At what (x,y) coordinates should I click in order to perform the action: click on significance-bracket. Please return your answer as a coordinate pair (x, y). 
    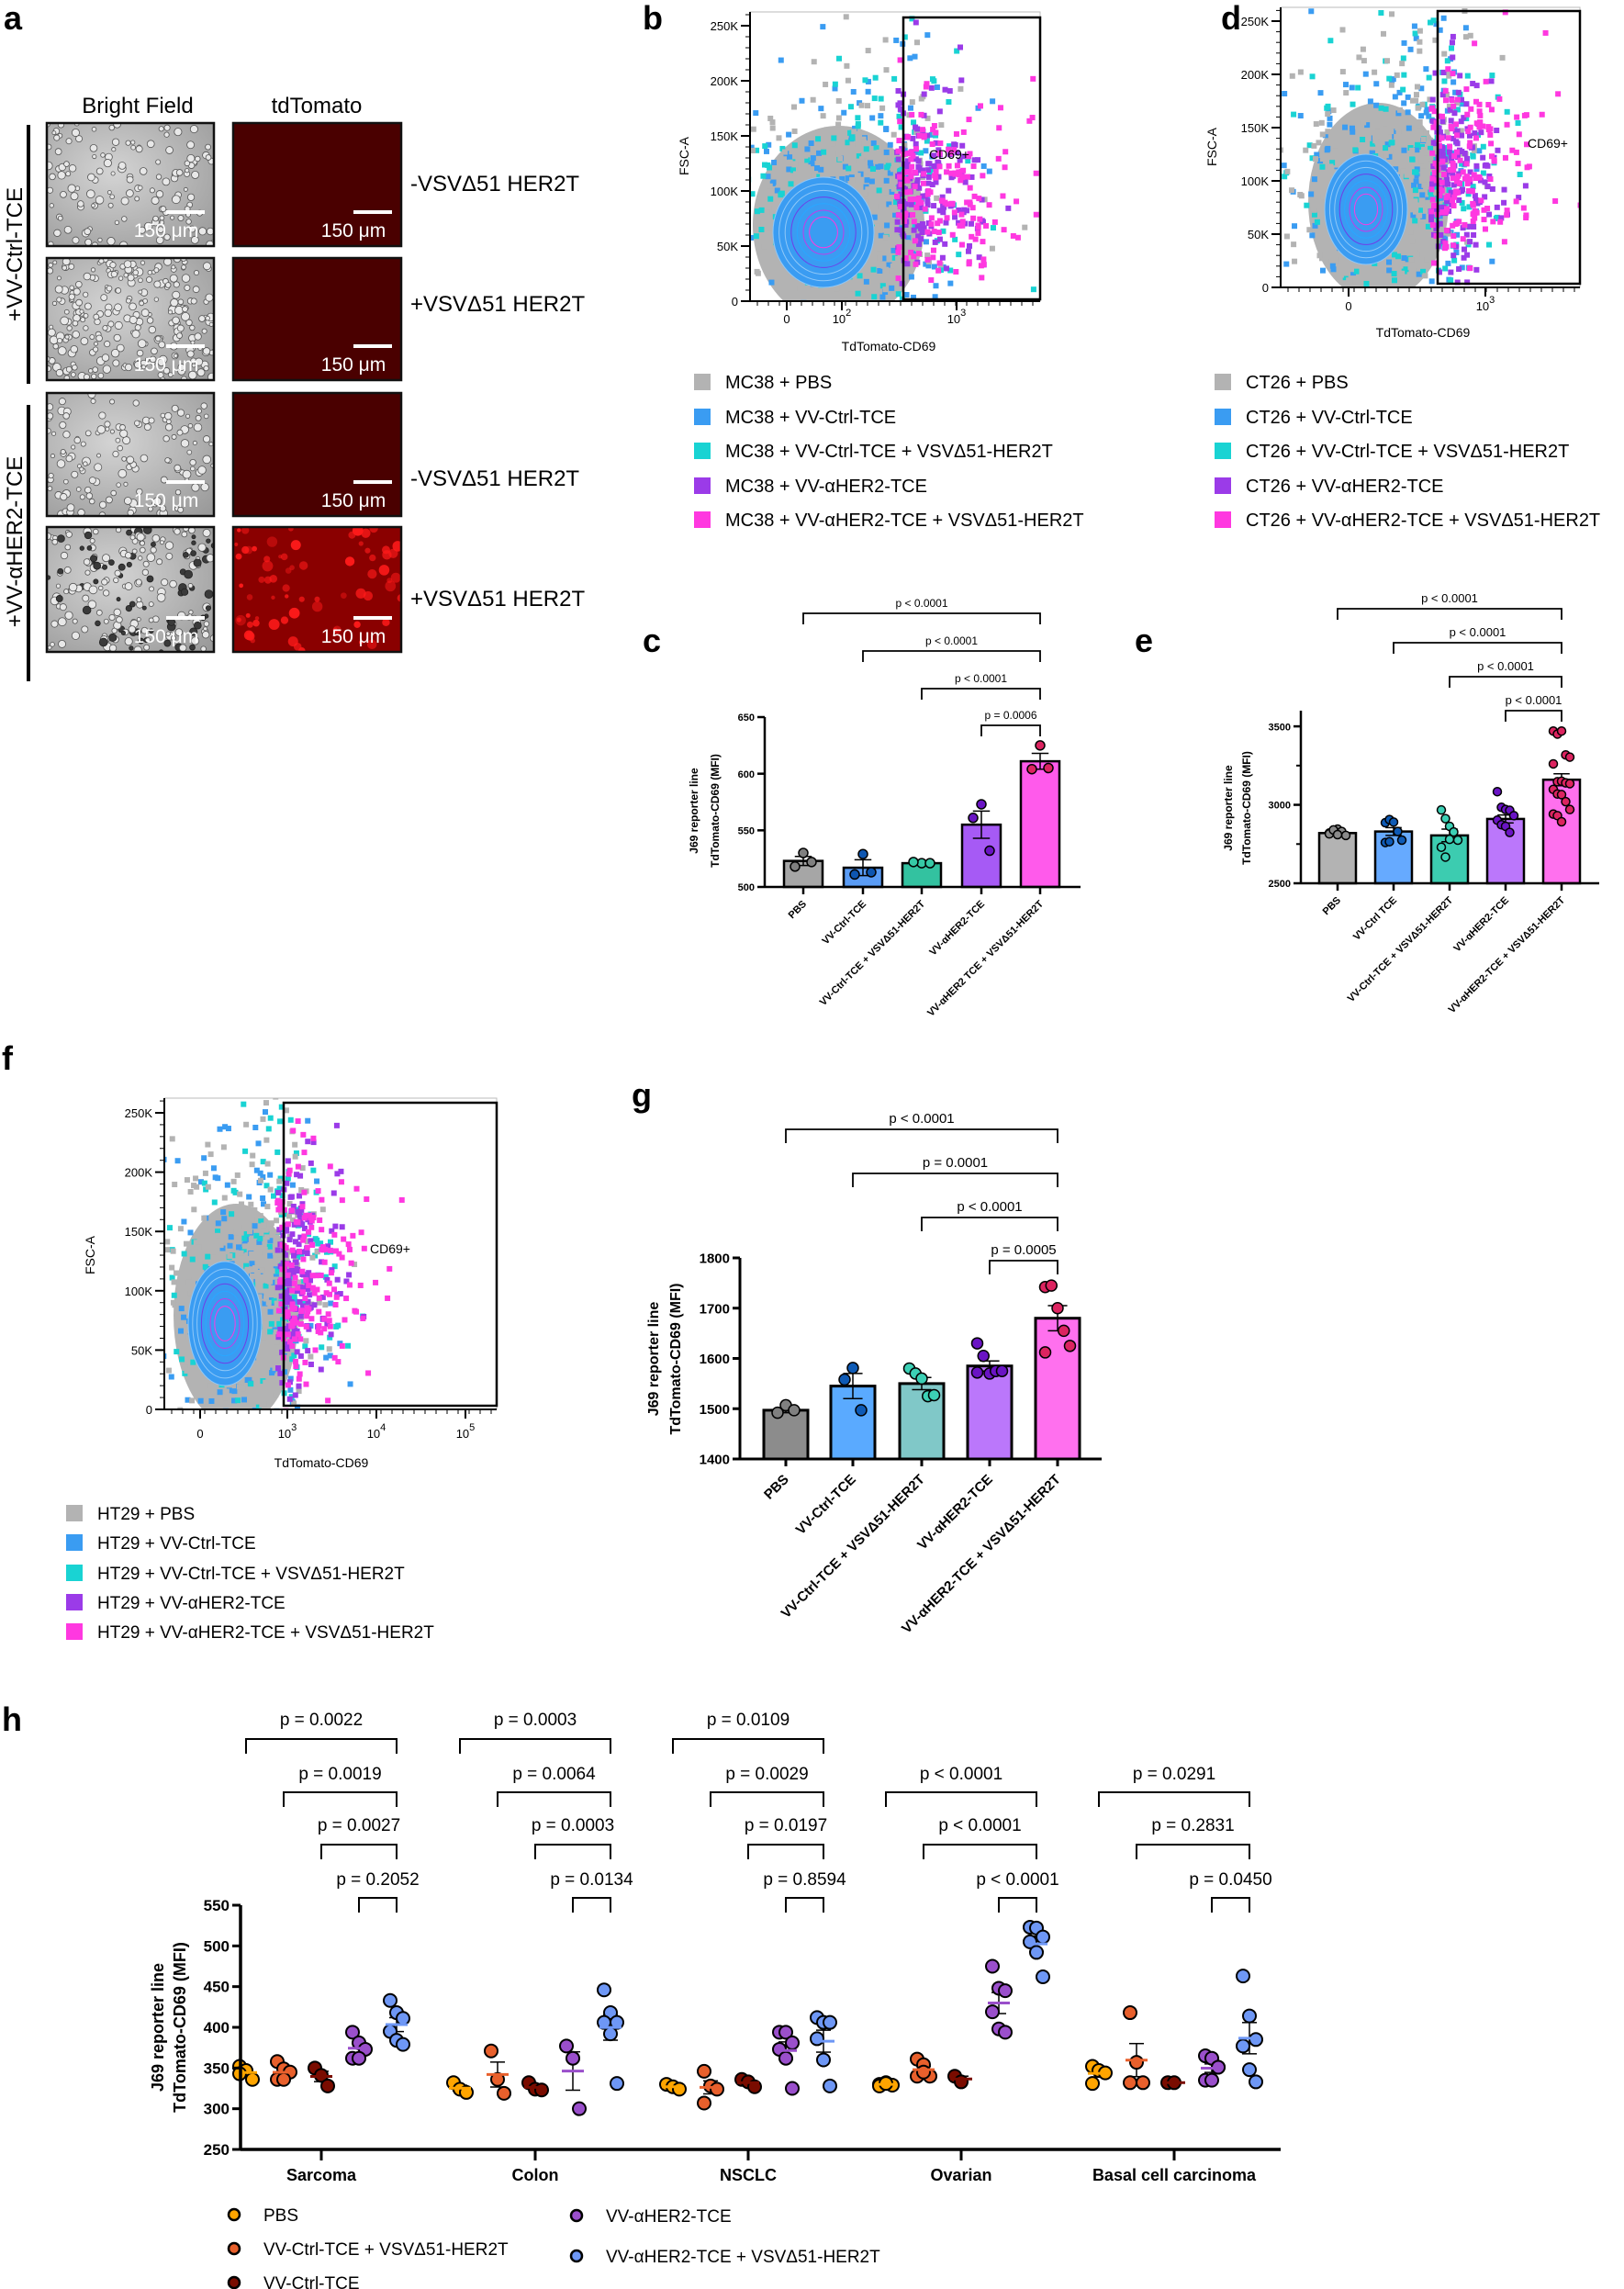
    Looking at the image, I should click on (378, 1905).